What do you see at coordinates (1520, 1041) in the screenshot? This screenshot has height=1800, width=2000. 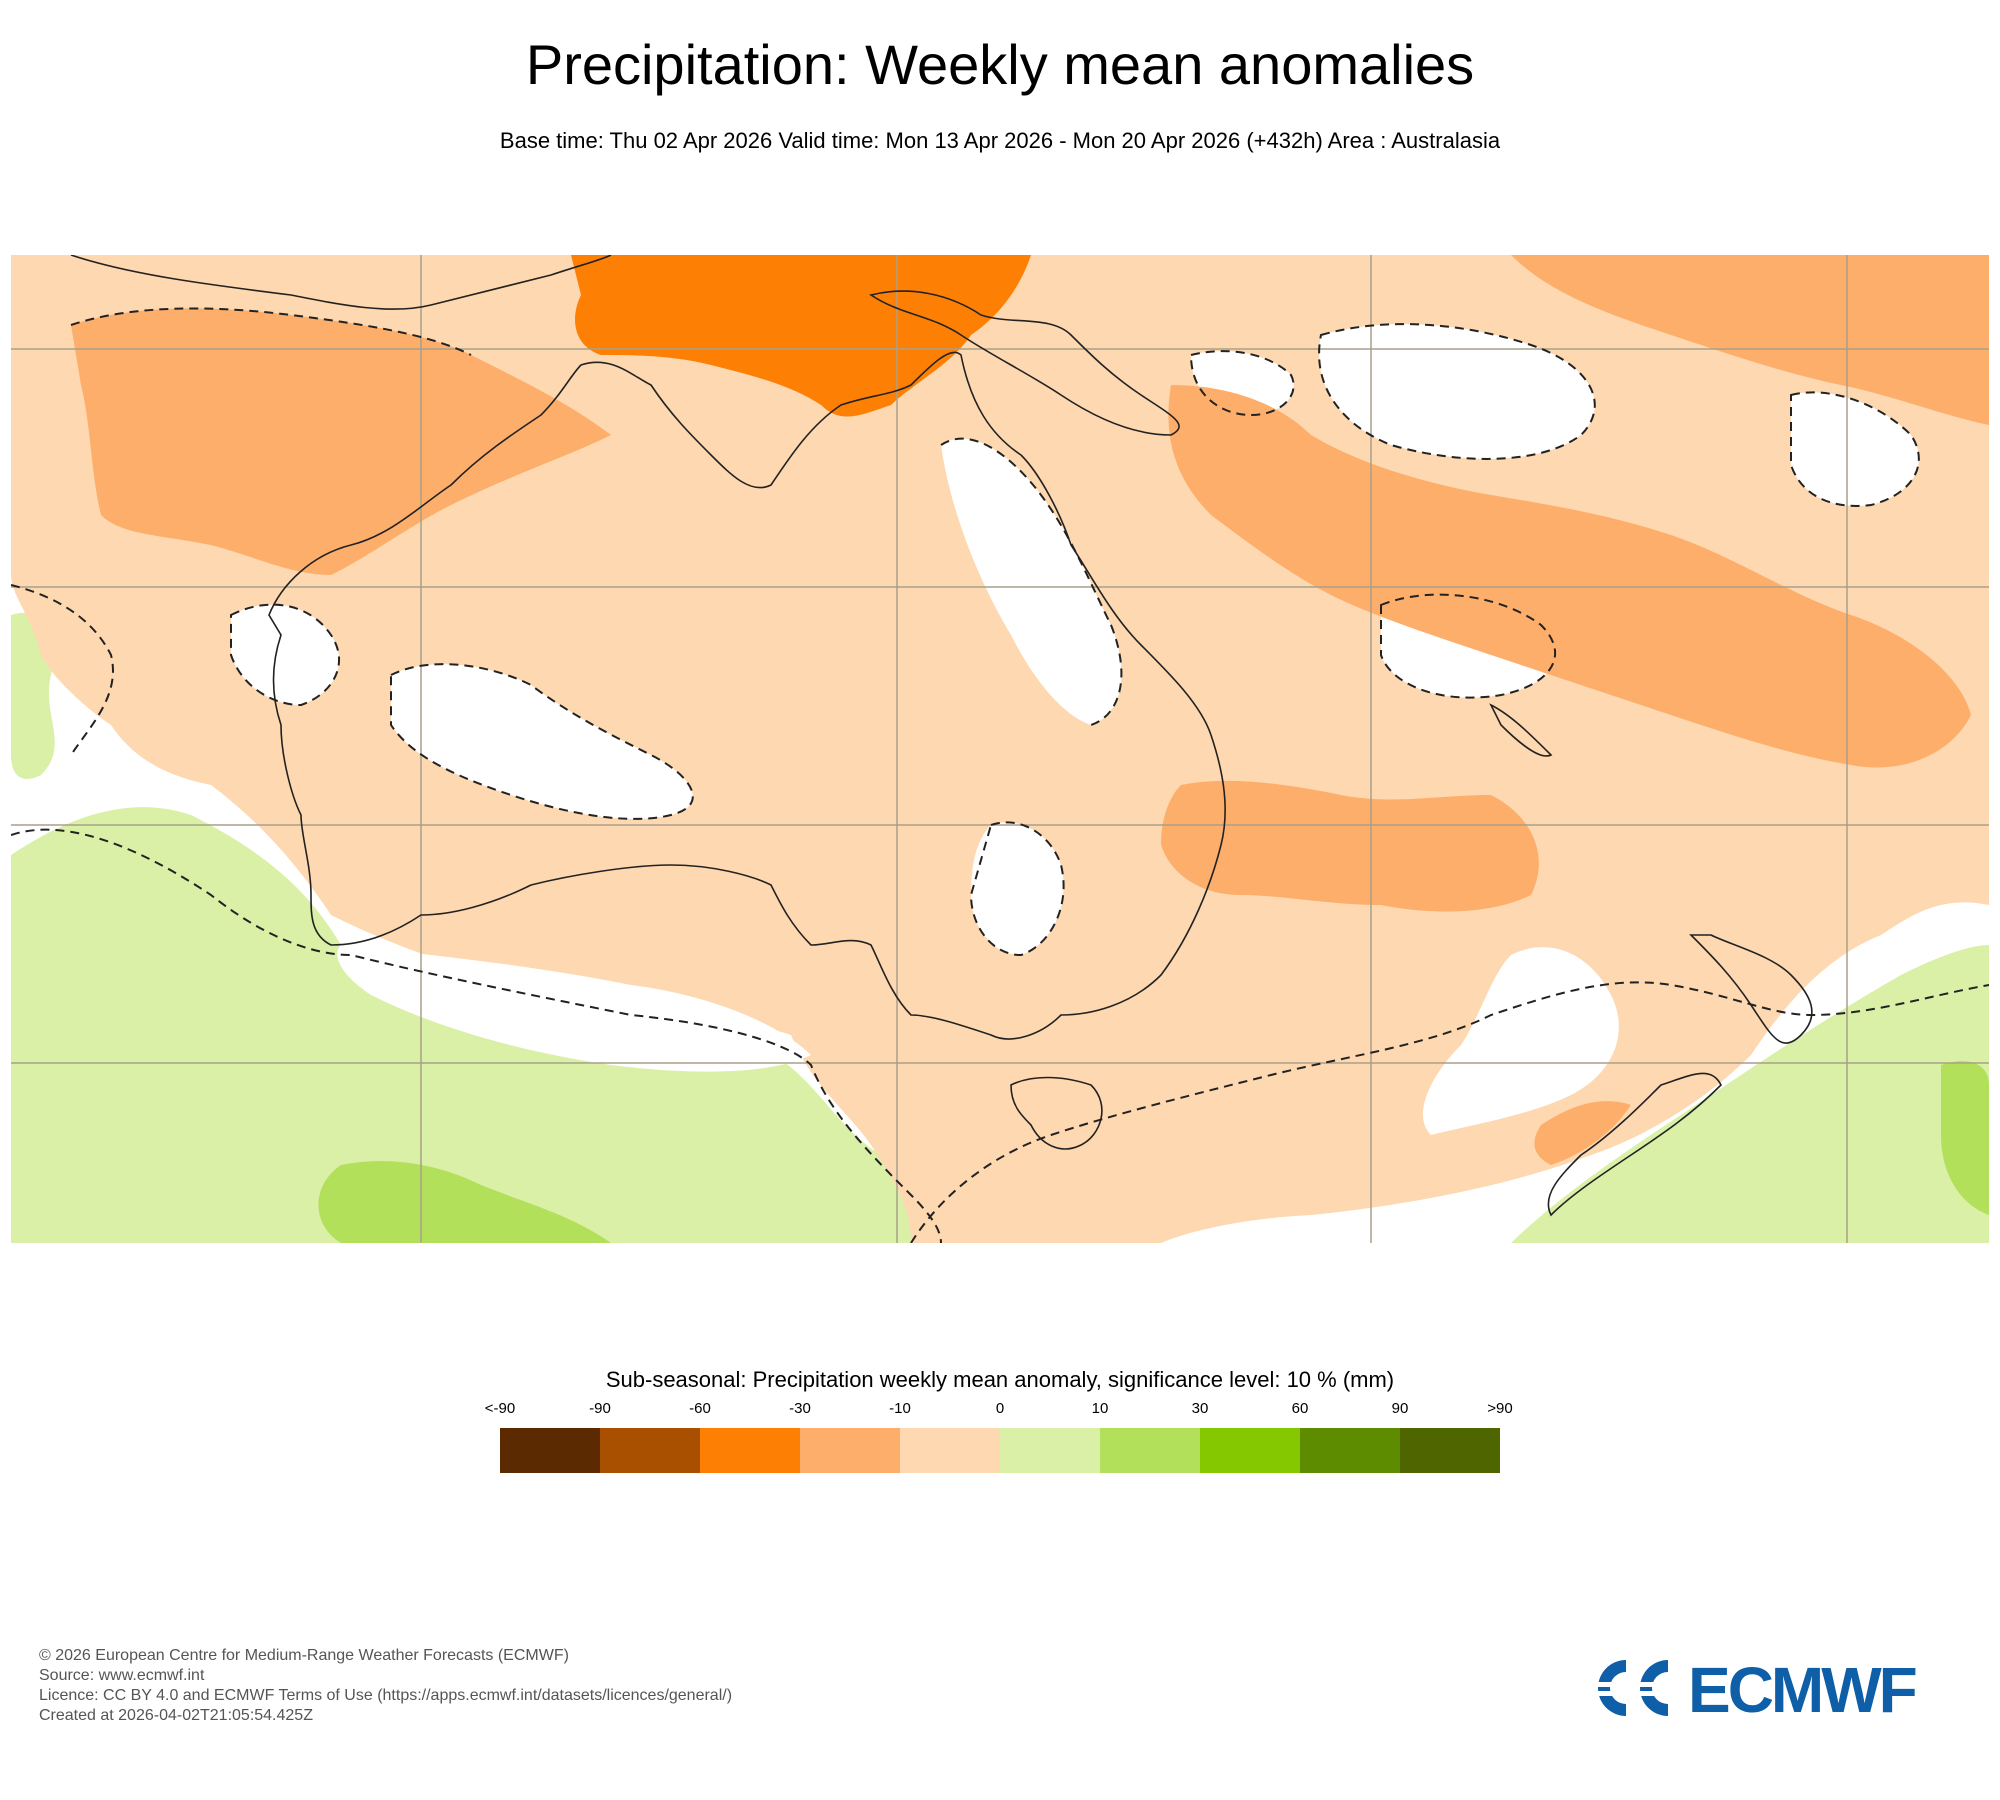 I see `neutral-zone-new-zealand` at bounding box center [1520, 1041].